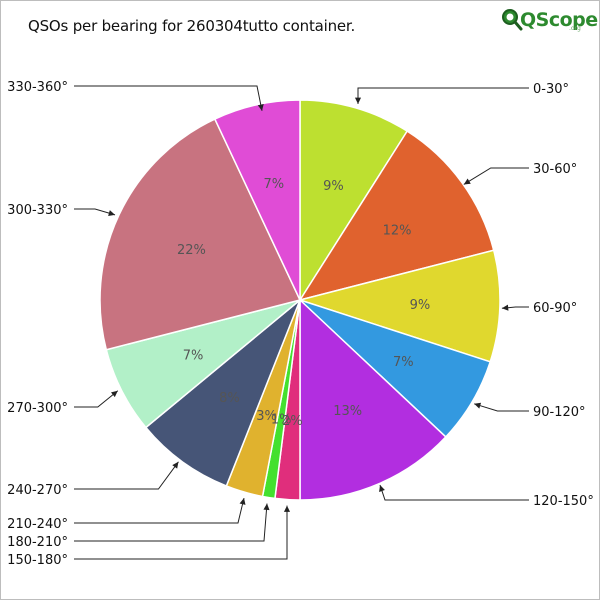 The image size is (600, 600). What do you see at coordinates (37, 542) in the screenshot?
I see `category-label: 180-210°` at bounding box center [37, 542].